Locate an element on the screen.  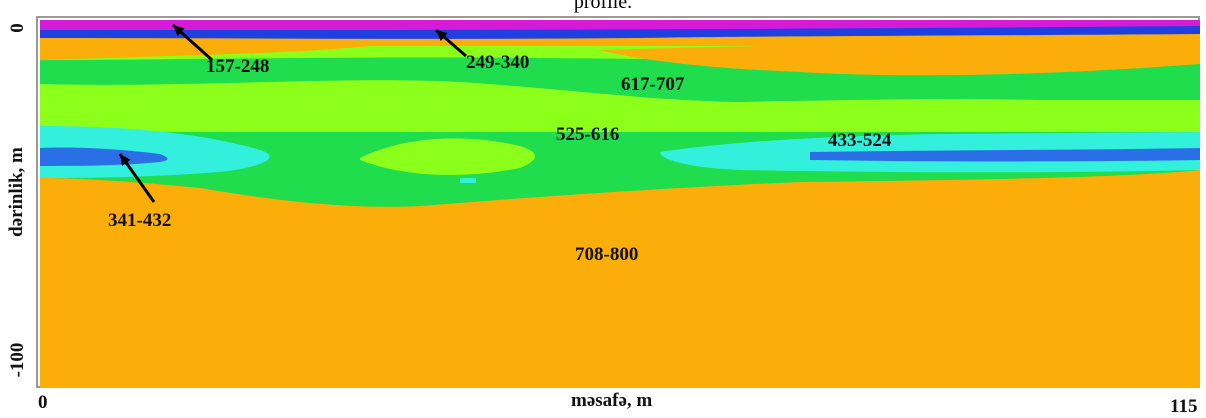
arrow-341-432-head is located at coordinates (125, 160).